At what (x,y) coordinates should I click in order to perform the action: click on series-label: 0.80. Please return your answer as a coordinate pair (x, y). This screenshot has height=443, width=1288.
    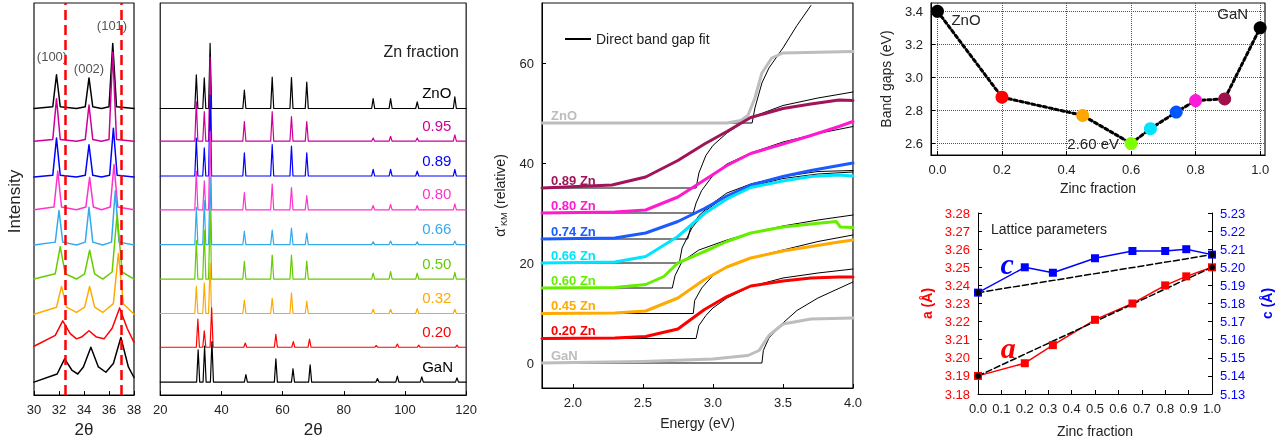
    Looking at the image, I should click on (437, 194).